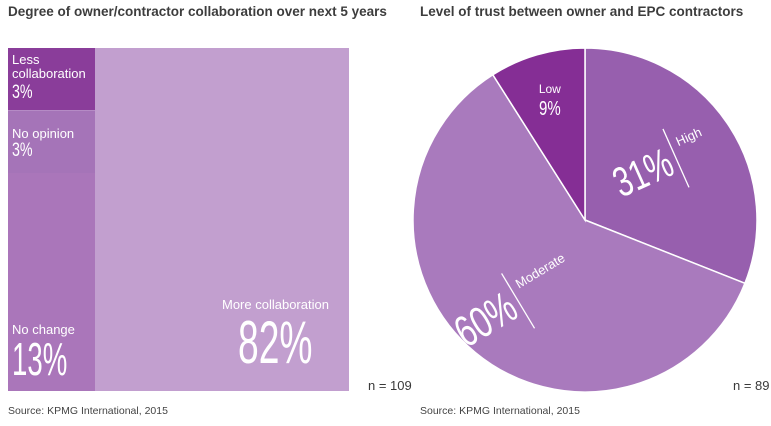 The width and height of the screenshot is (771, 426). What do you see at coordinates (43, 329) in the screenshot?
I see `no-change-label: No change` at bounding box center [43, 329].